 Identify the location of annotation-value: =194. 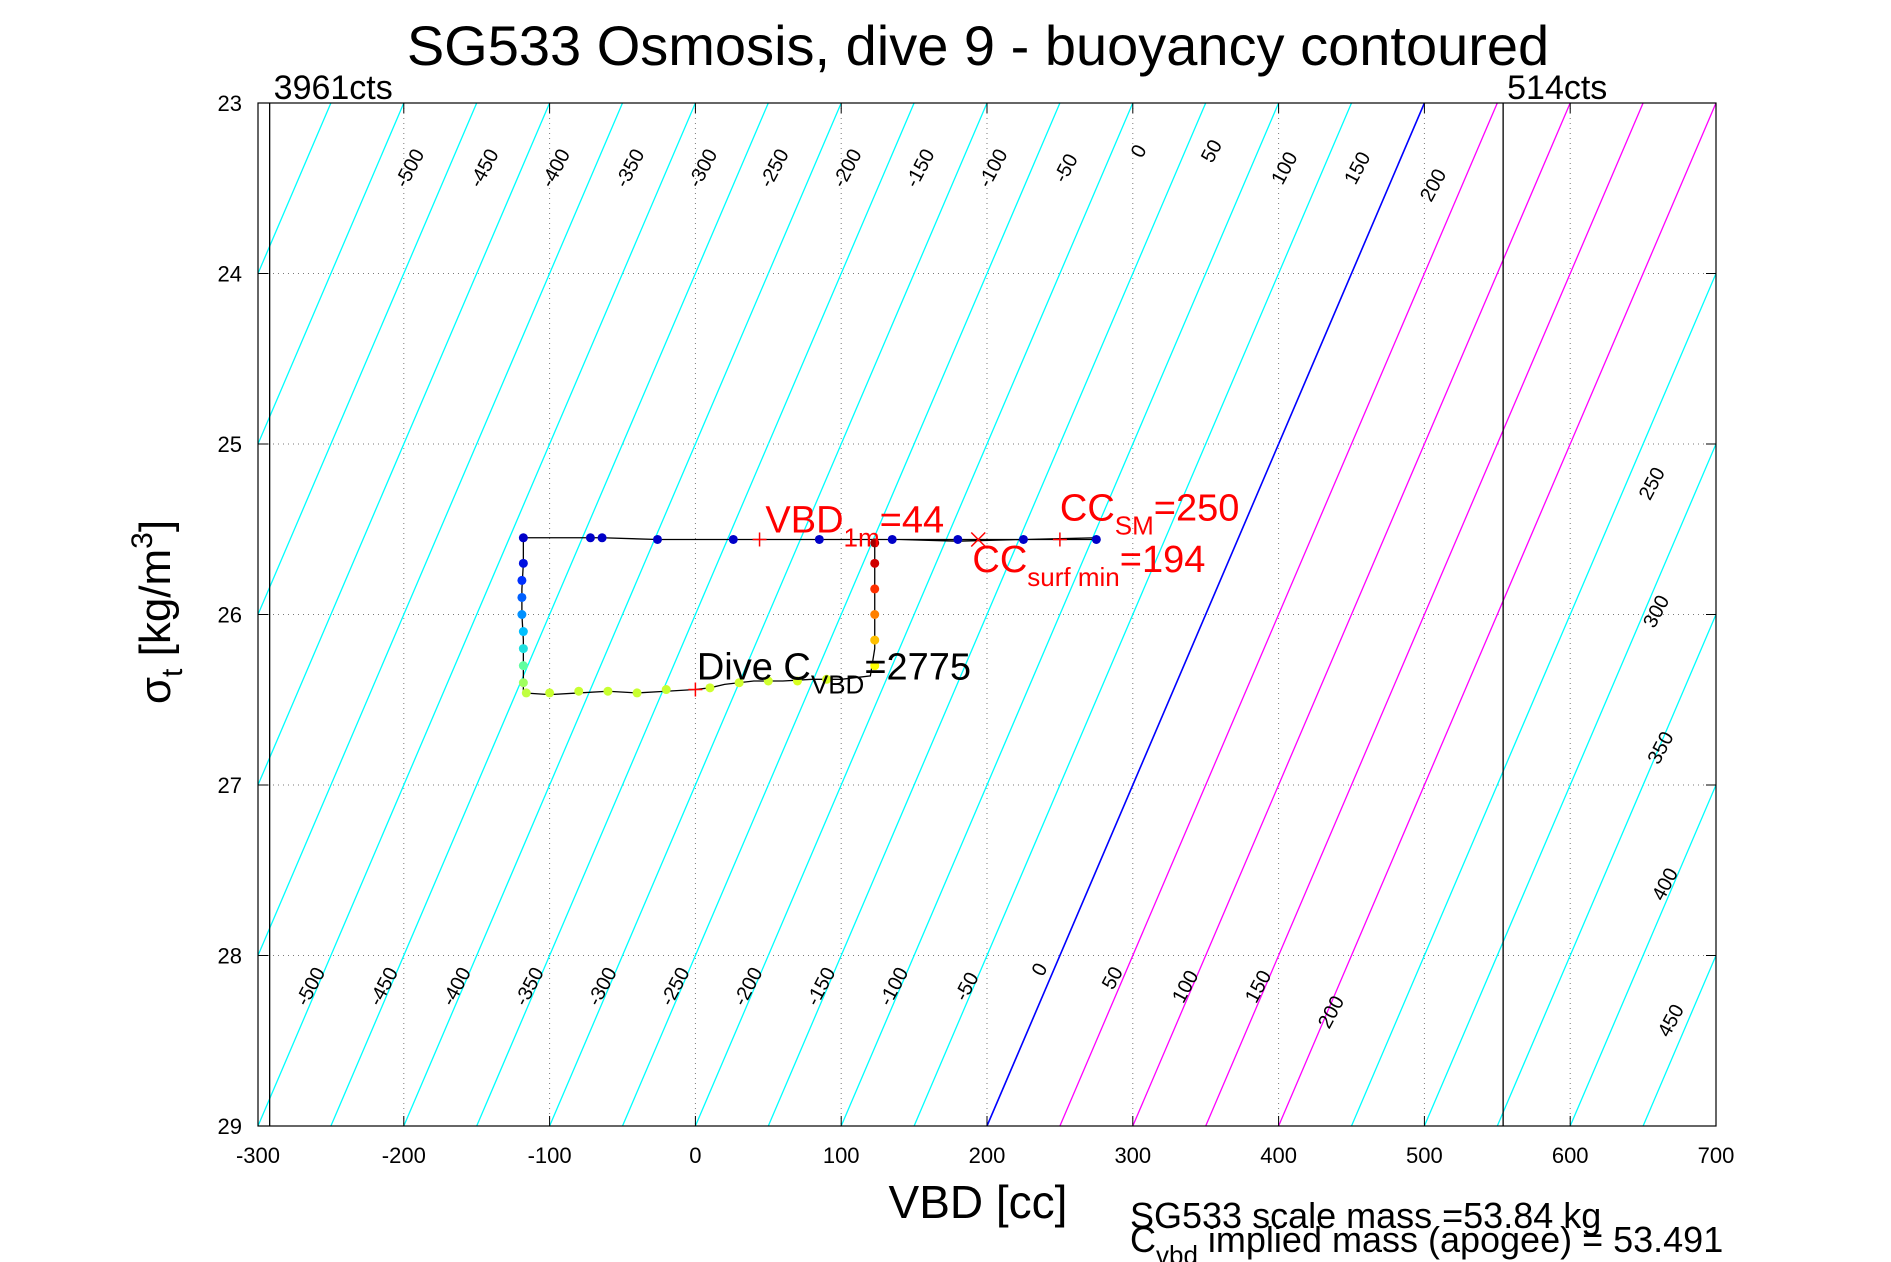
(1163, 560).